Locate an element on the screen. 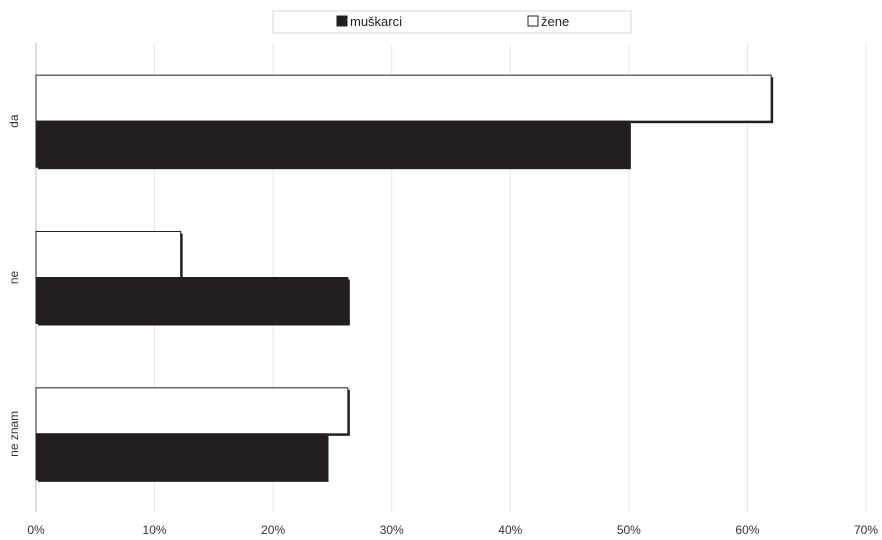 The image size is (882, 540). x-tick-label: 0% is located at coordinates (36, 530).